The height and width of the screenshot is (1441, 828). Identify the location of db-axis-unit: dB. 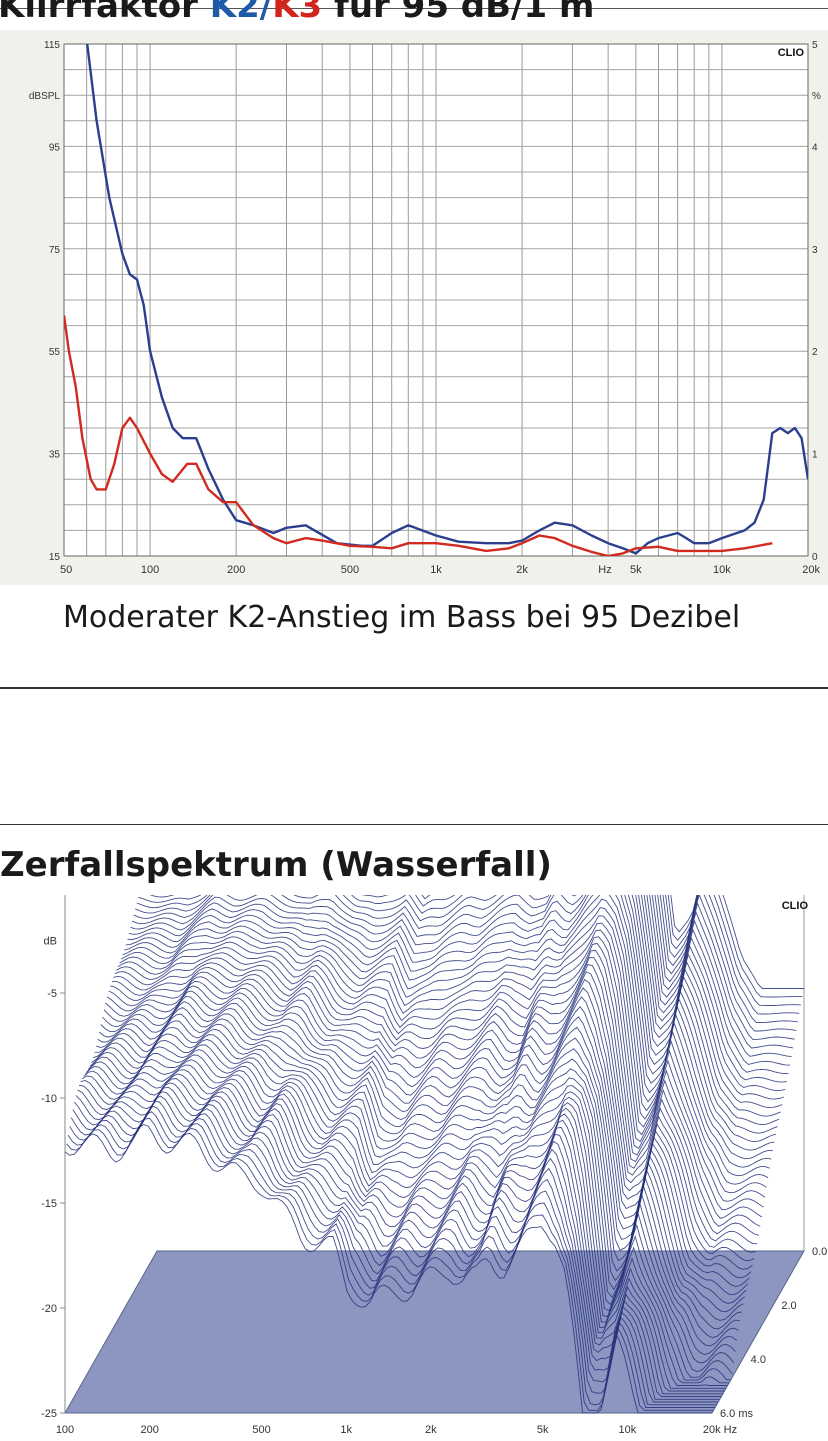
(50, 942).